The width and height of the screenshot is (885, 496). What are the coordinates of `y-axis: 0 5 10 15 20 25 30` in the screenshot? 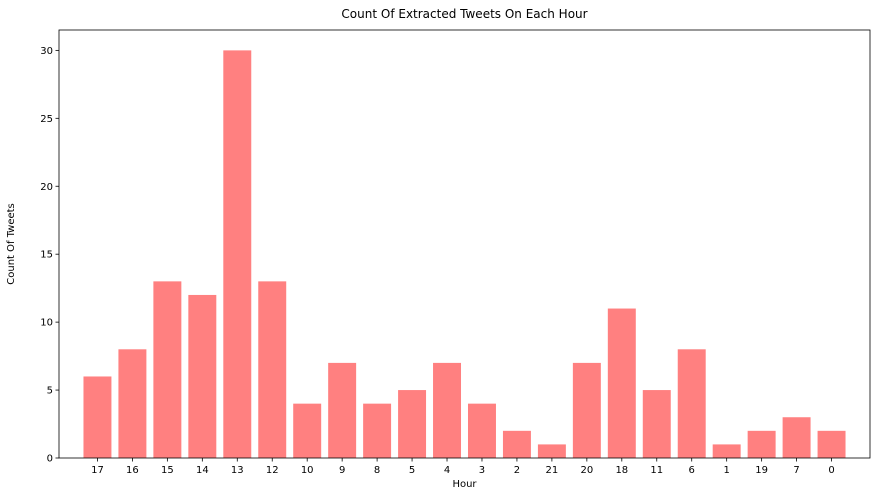 It's located at (49, 255).